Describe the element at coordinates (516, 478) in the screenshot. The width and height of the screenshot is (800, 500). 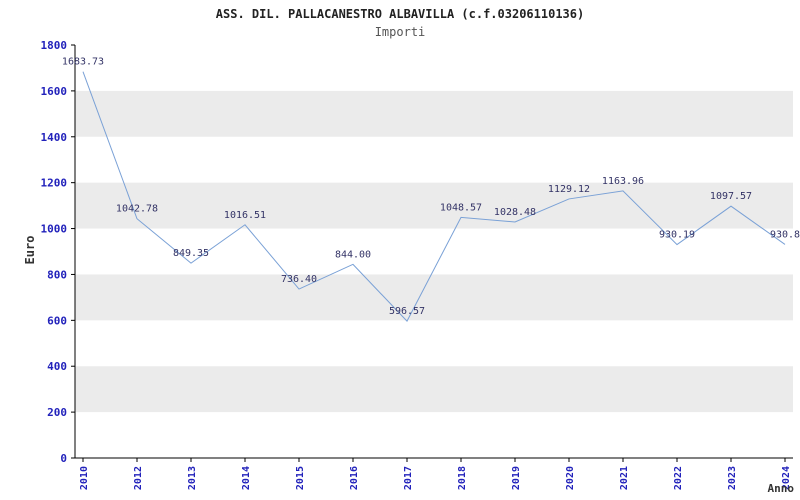
I see `svg-text: 2019` at that location.